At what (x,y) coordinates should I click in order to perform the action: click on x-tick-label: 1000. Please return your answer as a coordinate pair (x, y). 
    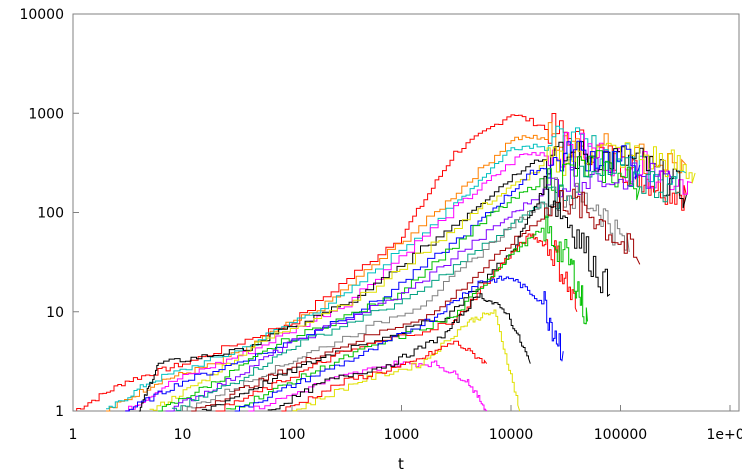
    Looking at the image, I should click on (402, 435).